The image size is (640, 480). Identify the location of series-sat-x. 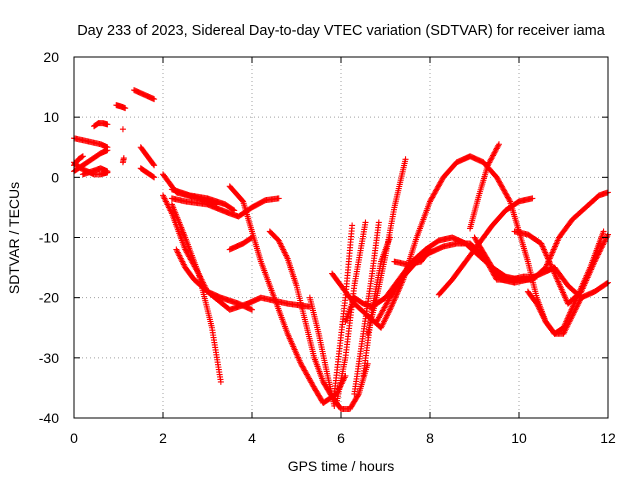
(351, 312).